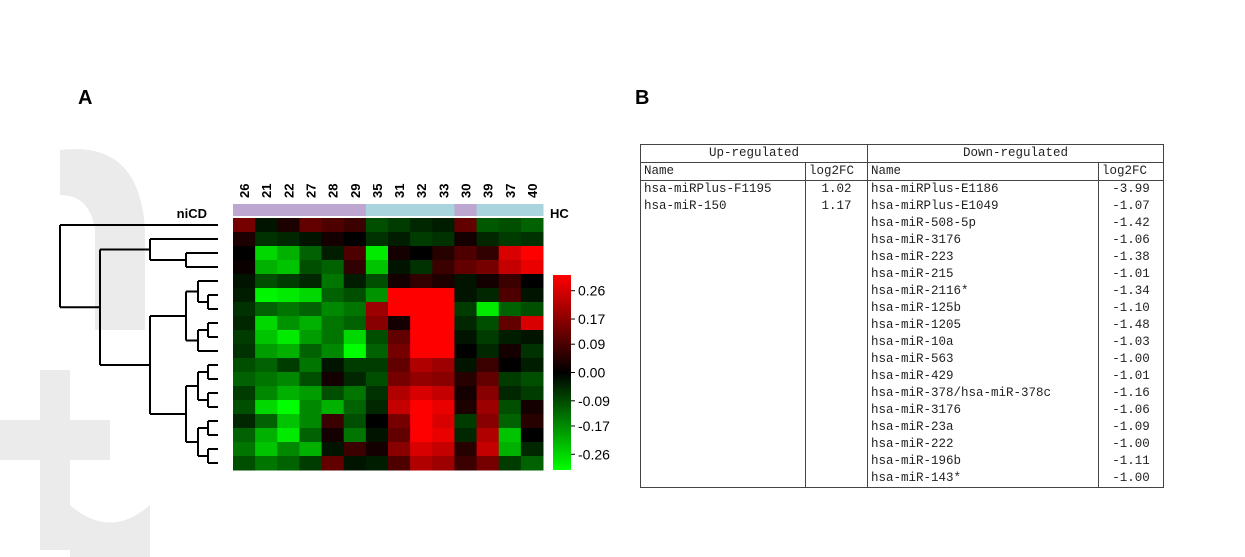 The image size is (1245, 557). What do you see at coordinates (983, 376) in the screenshot?
I see `table-cell: hsa-miR-429` at bounding box center [983, 376].